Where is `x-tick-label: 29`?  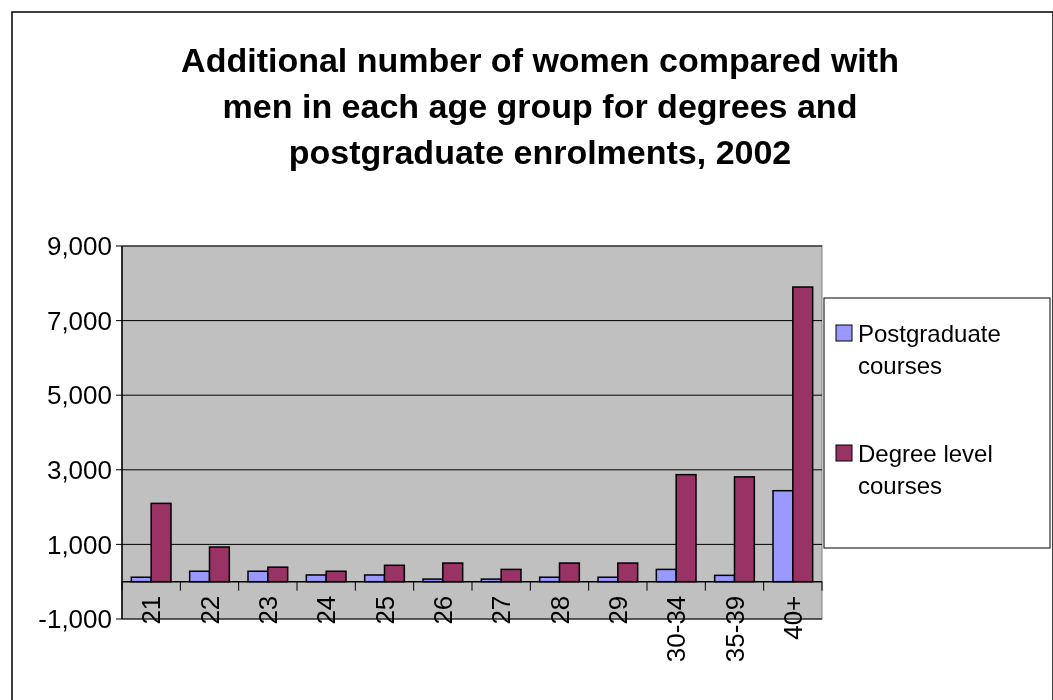
x-tick-label: 29 is located at coordinates (617, 610).